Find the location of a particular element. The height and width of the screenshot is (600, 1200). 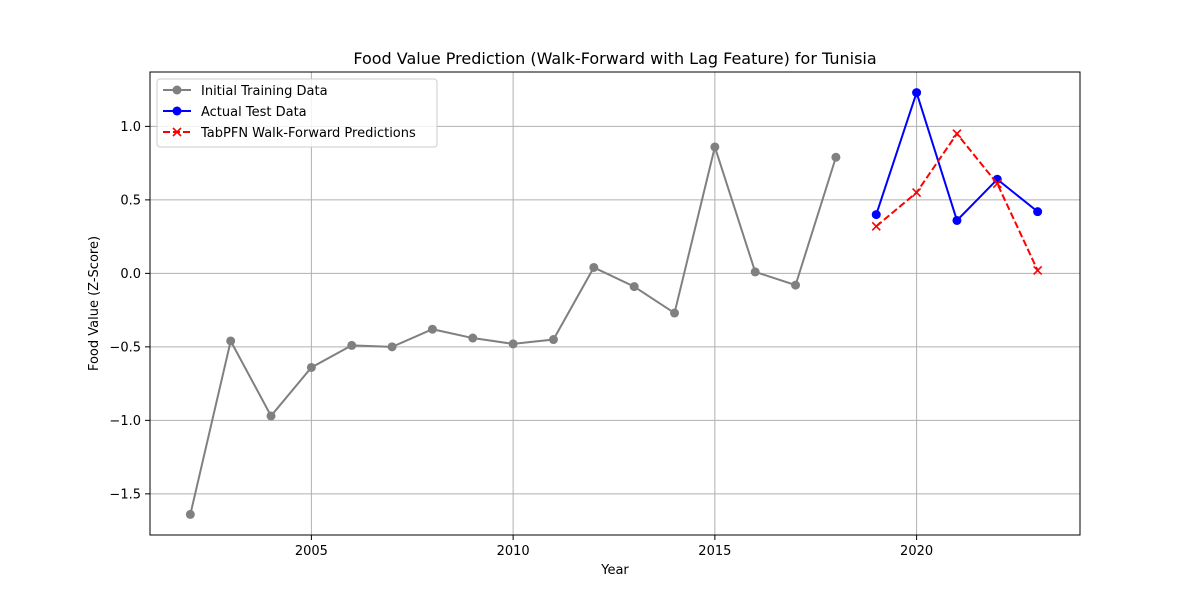

legend-box is located at coordinates (297, 113).